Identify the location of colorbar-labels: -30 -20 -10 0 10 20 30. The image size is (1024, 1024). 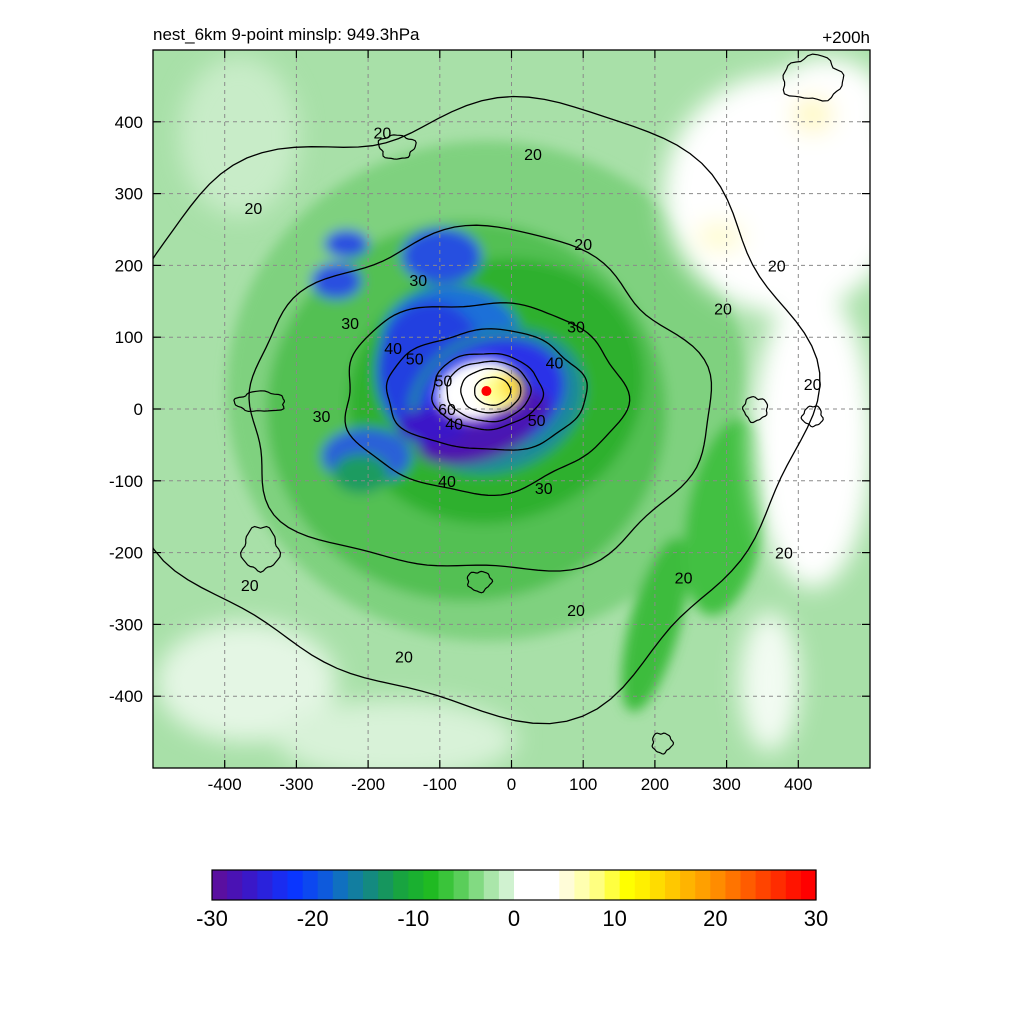
(512, 918).